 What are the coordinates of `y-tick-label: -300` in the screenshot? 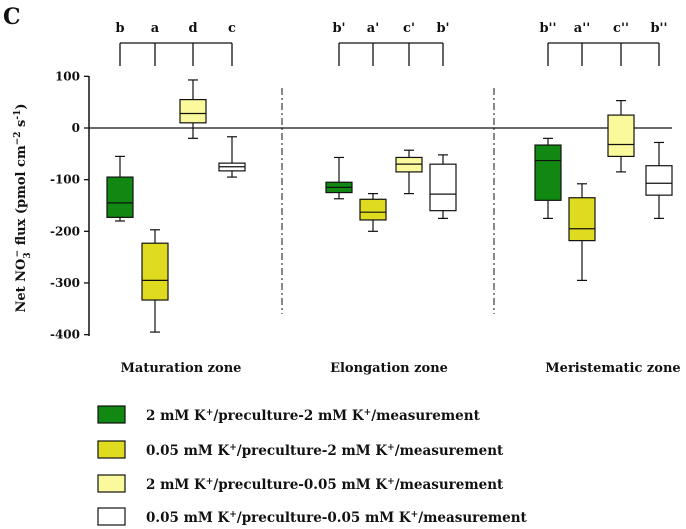 It's located at (65, 283).